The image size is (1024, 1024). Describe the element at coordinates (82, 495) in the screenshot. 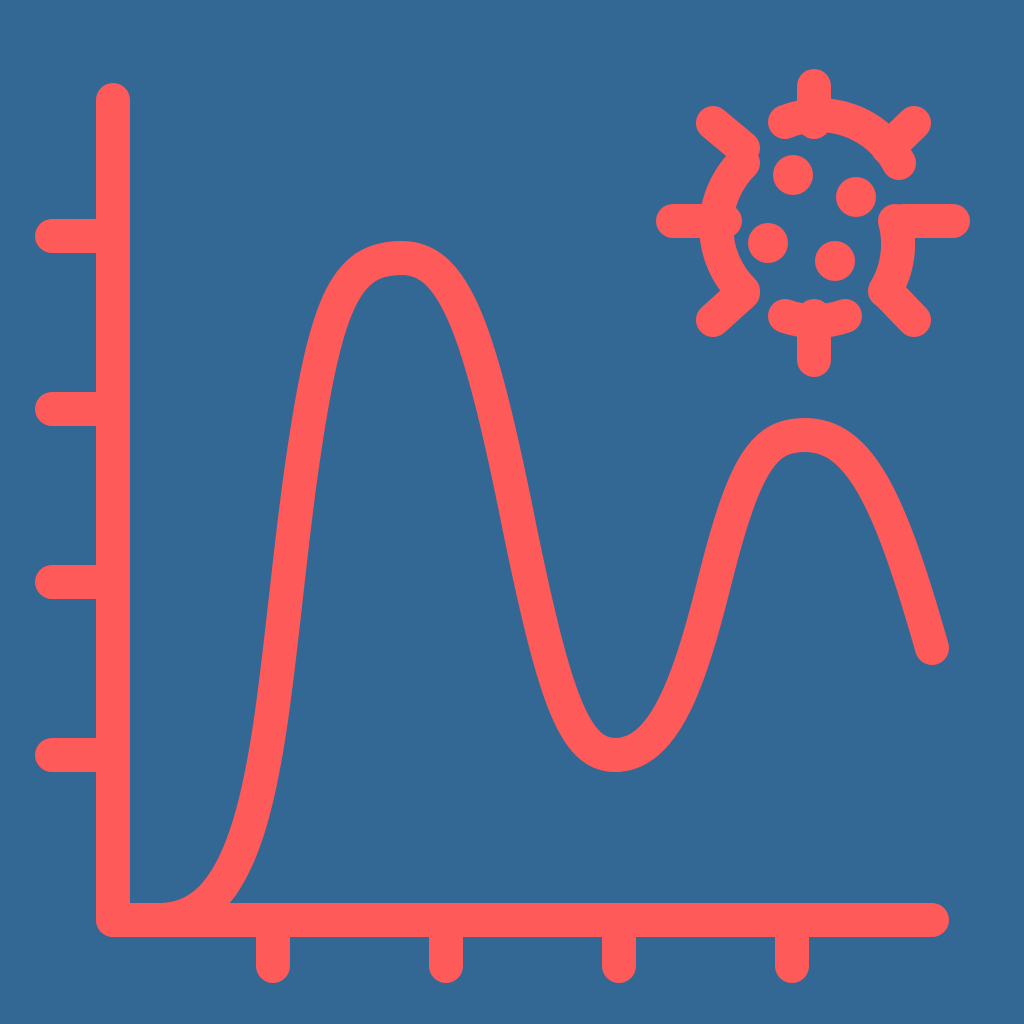

I see `y-axis-ticks` at that location.